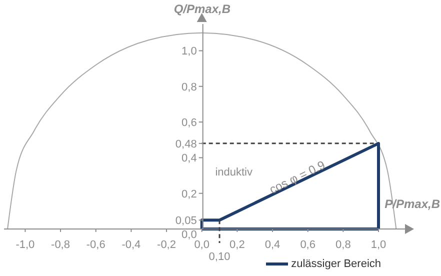  What do you see at coordinates (60, 244) in the screenshot?
I see `x-tick-label: -0,8` at bounding box center [60, 244].